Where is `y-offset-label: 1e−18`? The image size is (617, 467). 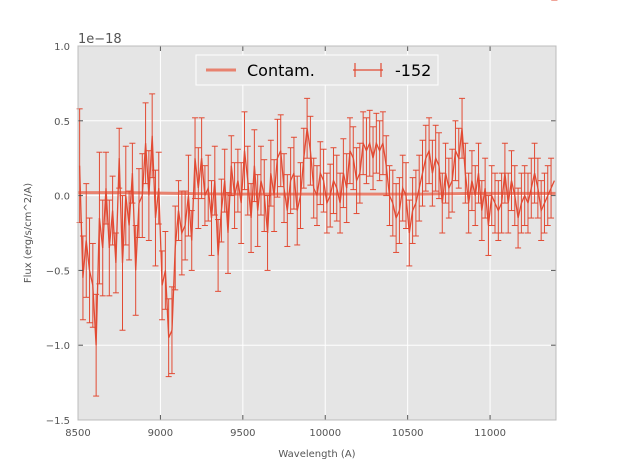
y-offset-label: 1e−18 is located at coordinates (100, 39).